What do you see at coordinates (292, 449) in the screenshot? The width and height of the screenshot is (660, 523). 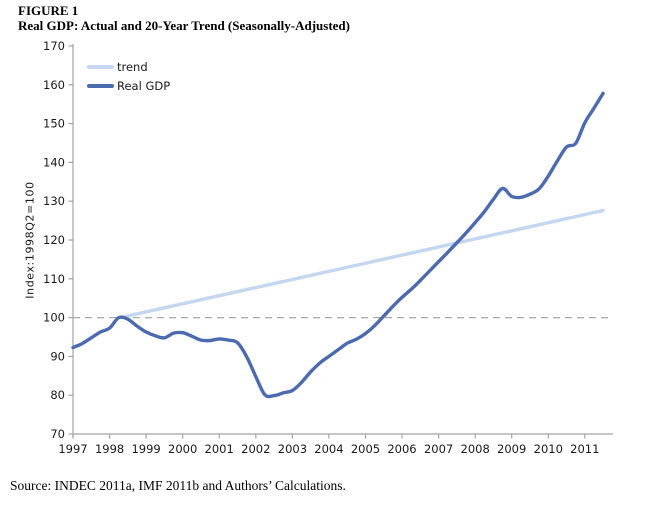 I see `x-tick-label: 2003` at bounding box center [292, 449].